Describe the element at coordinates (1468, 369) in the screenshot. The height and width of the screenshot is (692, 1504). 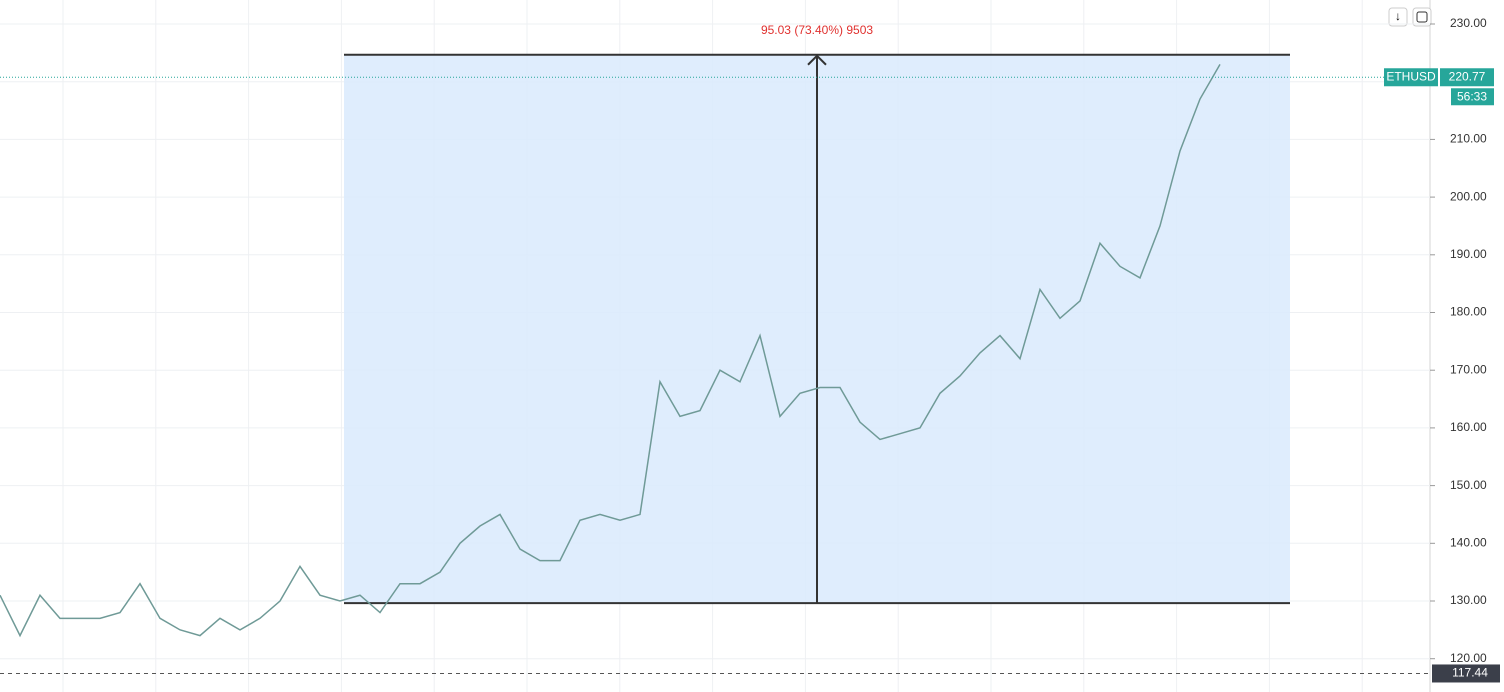
I see `y-tick-label: 170.00` at that location.